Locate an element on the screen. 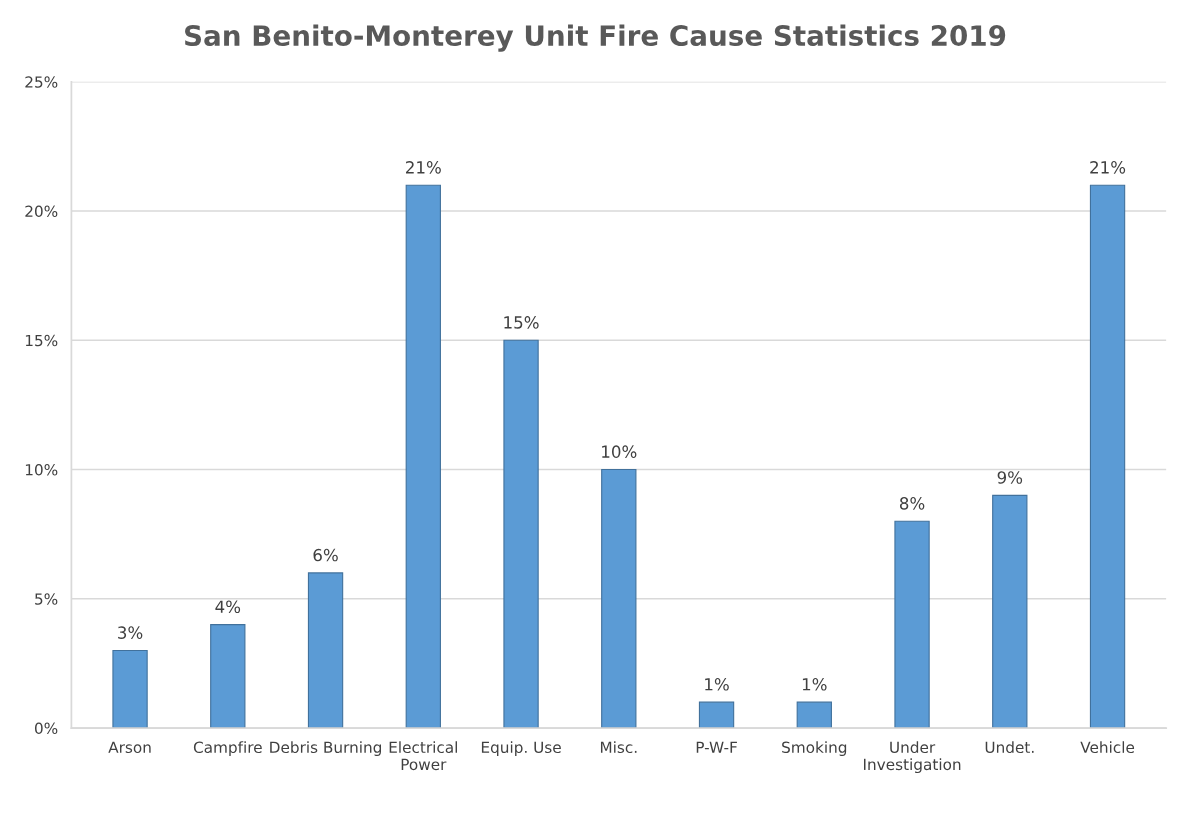 This screenshot has height=818, width=1190. data-label: 4% is located at coordinates (228, 607).